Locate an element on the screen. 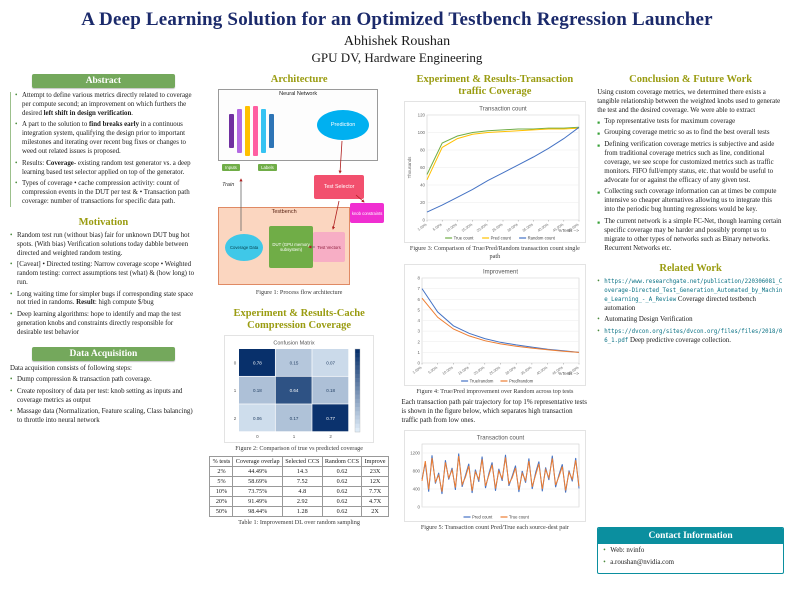  contact-web: Web: nvinfo is located at coordinates (690, 551).